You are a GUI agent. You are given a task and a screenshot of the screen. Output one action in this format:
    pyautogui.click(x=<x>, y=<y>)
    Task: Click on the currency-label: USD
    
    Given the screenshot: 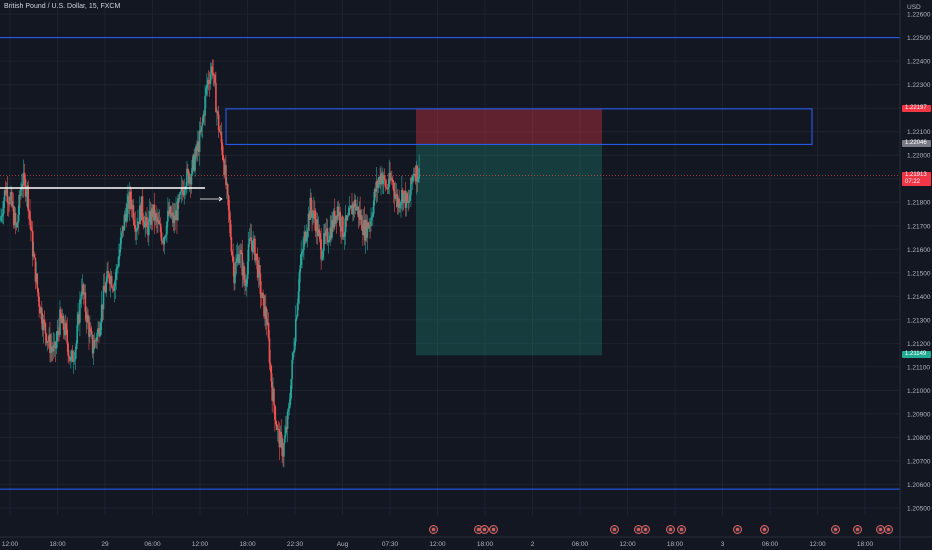 What is the action you would take?
    pyautogui.click(x=914, y=7)
    